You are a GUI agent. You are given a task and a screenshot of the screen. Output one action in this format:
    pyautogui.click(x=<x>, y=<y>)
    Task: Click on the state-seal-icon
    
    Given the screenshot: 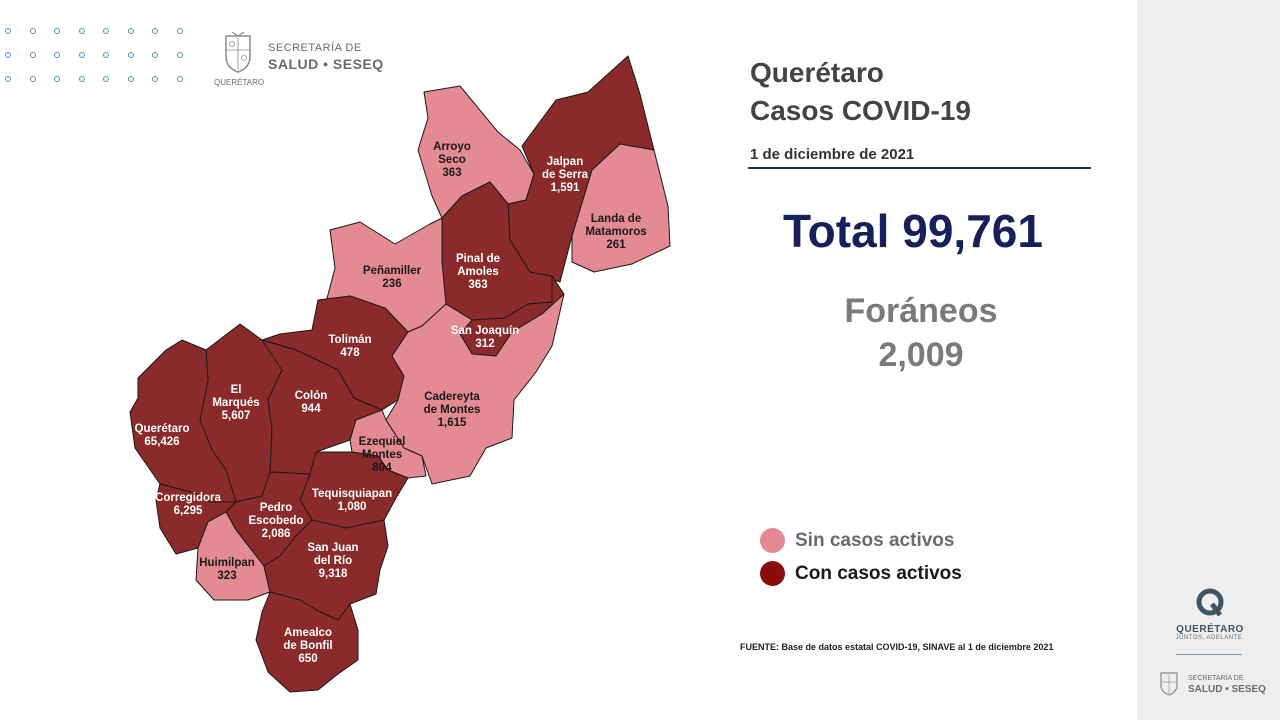 What is the action you would take?
    pyautogui.click(x=238, y=52)
    